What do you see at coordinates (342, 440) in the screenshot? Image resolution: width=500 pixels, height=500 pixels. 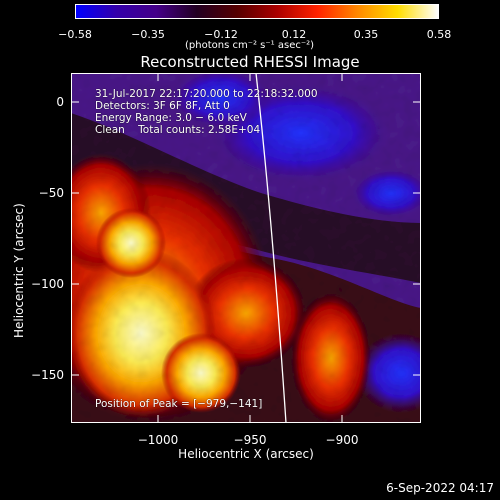 I see `x-tick-label: −900` at bounding box center [342, 440].